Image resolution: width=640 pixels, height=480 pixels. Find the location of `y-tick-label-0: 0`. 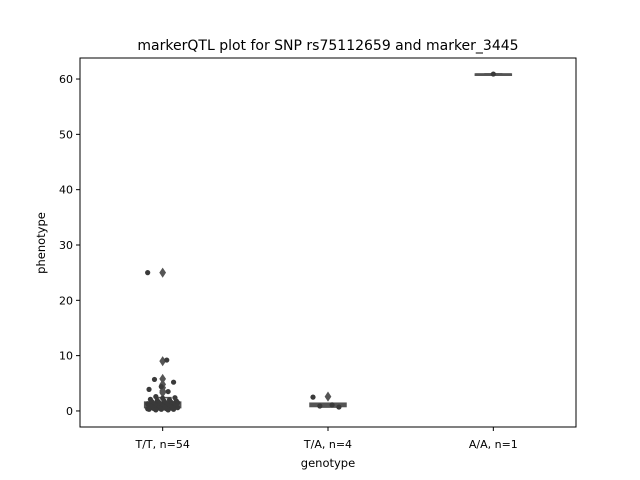

y-tick-label-0: 0 is located at coordinates (69, 411).